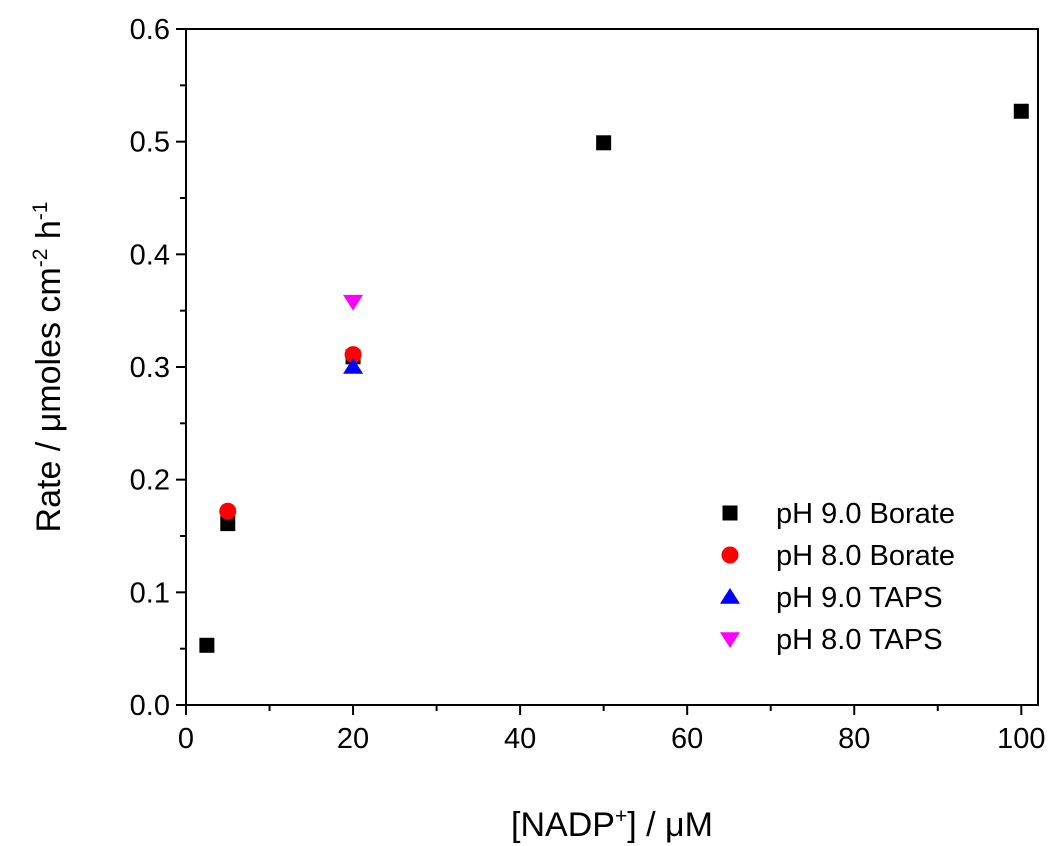 The image size is (1056, 846). I want to click on x-tick-label: 60, so click(687, 739).